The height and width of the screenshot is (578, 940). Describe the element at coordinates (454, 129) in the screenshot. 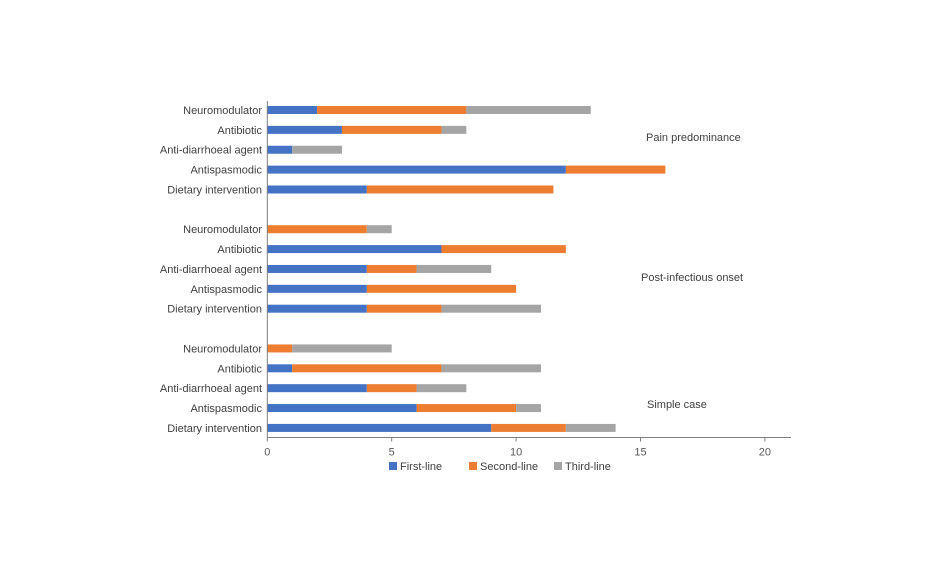

I see `bar-pain-predominance-antibiotic-third-line` at that location.